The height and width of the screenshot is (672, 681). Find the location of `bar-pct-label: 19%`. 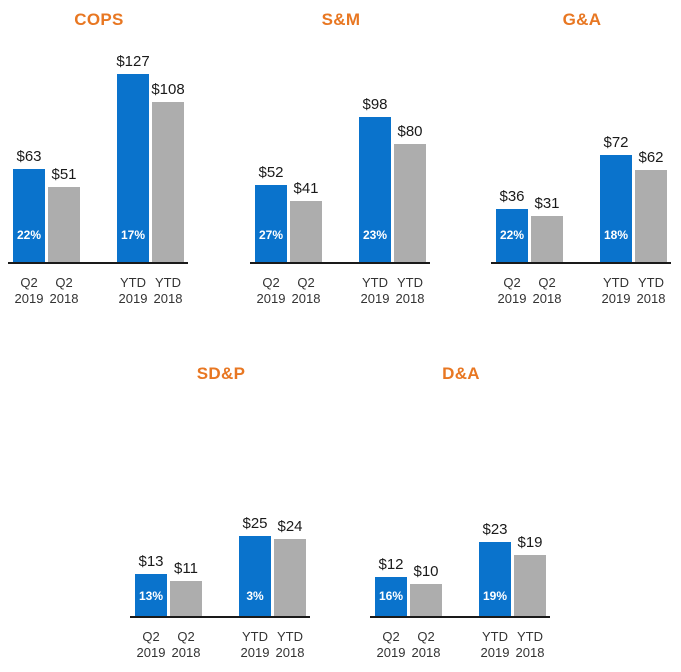

bar-pct-label: 19% is located at coordinates (495, 596).